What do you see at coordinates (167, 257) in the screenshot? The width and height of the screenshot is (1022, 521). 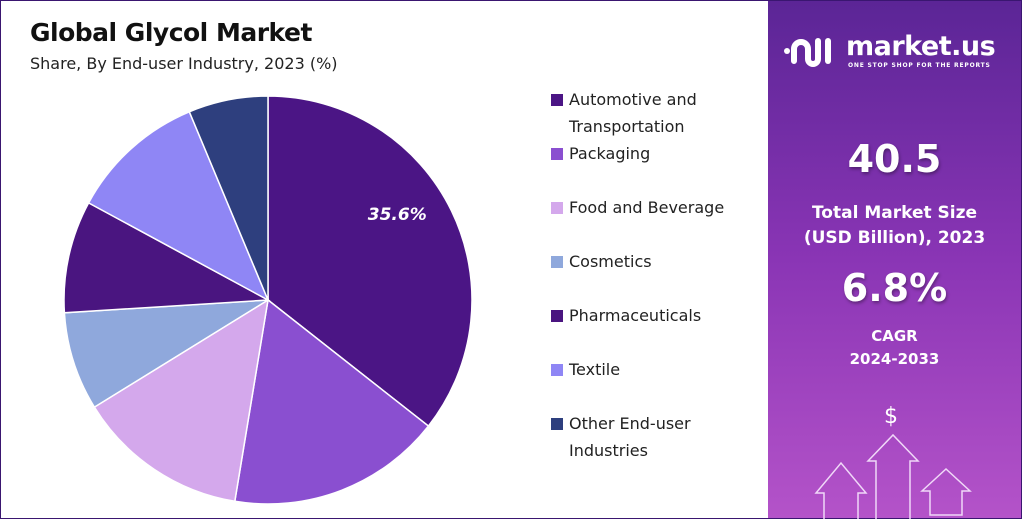 I see `pie-slice-pharmaceuticals` at bounding box center [167, 257].